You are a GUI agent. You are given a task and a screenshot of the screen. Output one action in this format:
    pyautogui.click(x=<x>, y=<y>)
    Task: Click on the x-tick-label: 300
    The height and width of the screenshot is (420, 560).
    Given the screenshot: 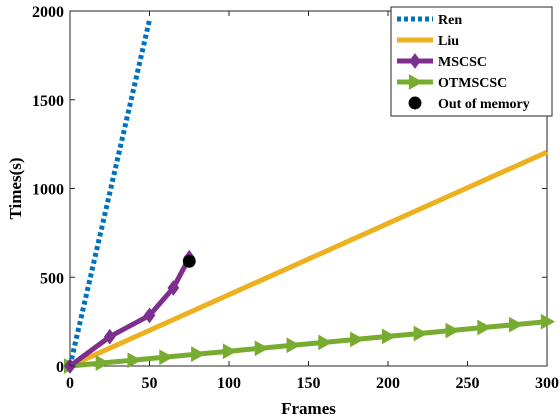 What is the action you would take?
    pyautogui.click(x=547, y=383)
    